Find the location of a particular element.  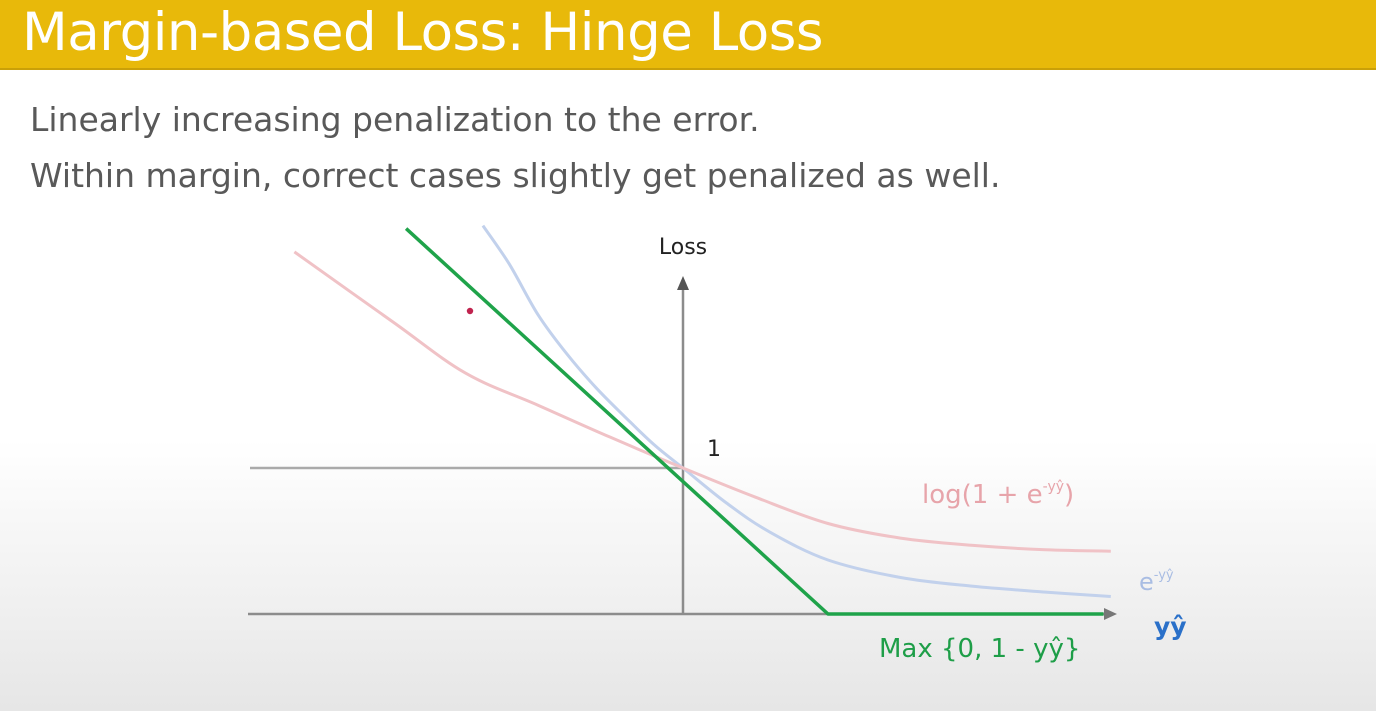

slide-title: Margin-based Loss: Hinge Loss is located at coordinates (422, 32).